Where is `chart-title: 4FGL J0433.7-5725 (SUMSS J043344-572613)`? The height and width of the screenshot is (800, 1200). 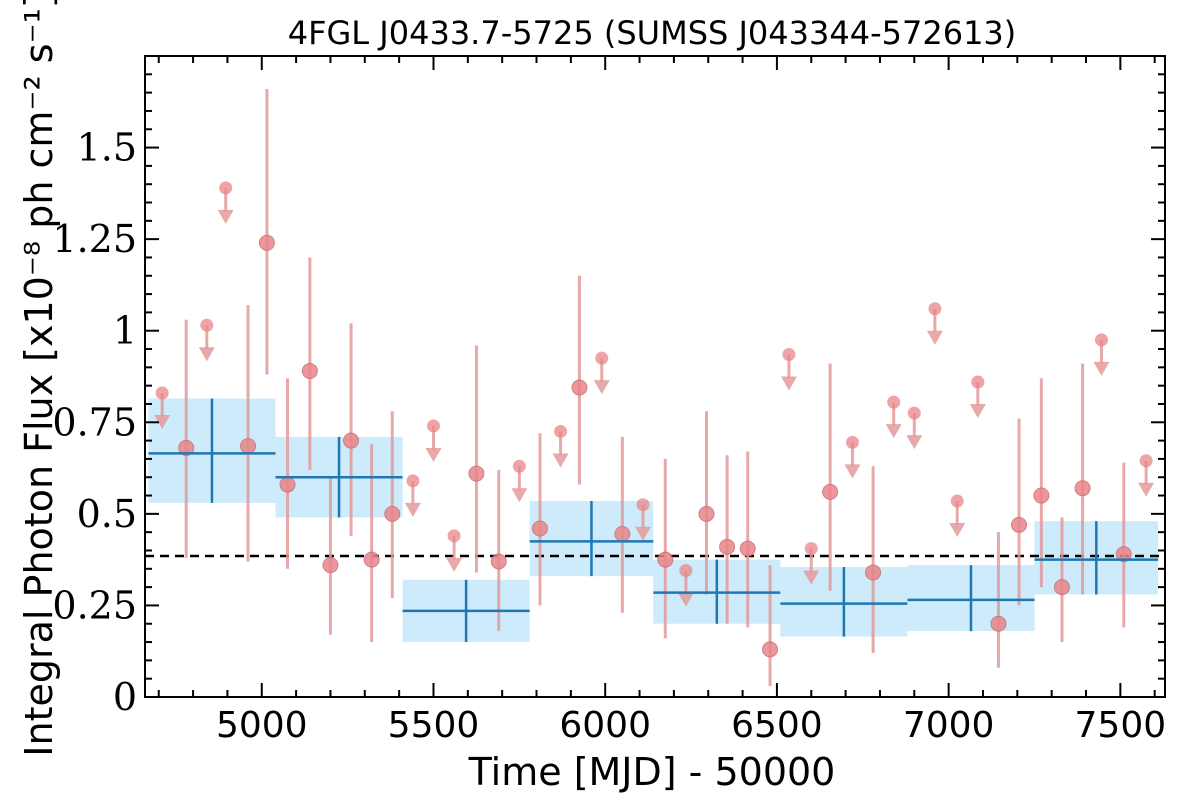 chart-title: 4FGL J0433.7-5725 (SUMSS J043344-572613) is located at coordinates (652, 33).